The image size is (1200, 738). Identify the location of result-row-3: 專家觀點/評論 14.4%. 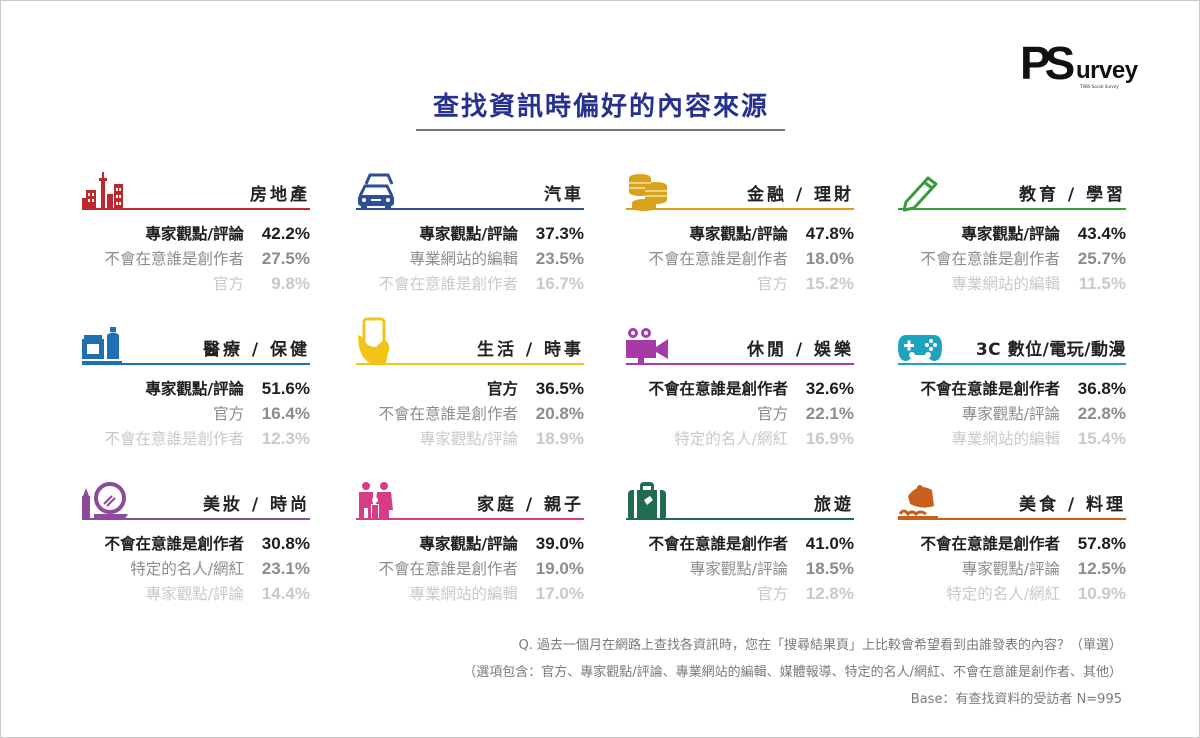
(227, 593).